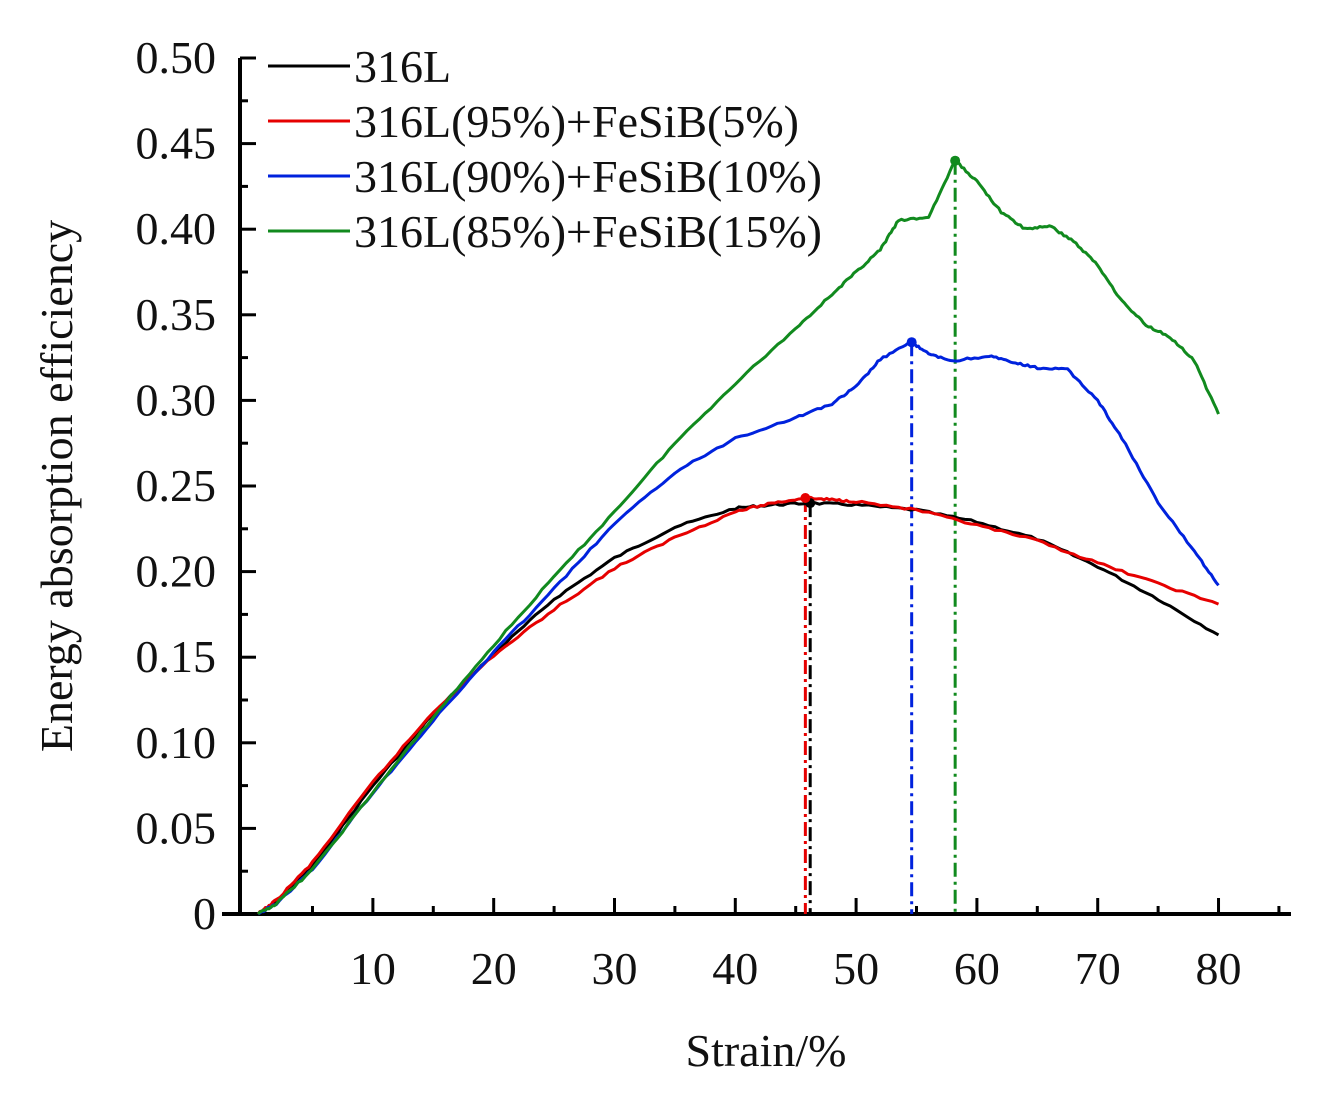  What do you see at coordinates (176, 228) in the screenshot?
I see `y-tick-label: 0.40` at bounding box center [176, 228].